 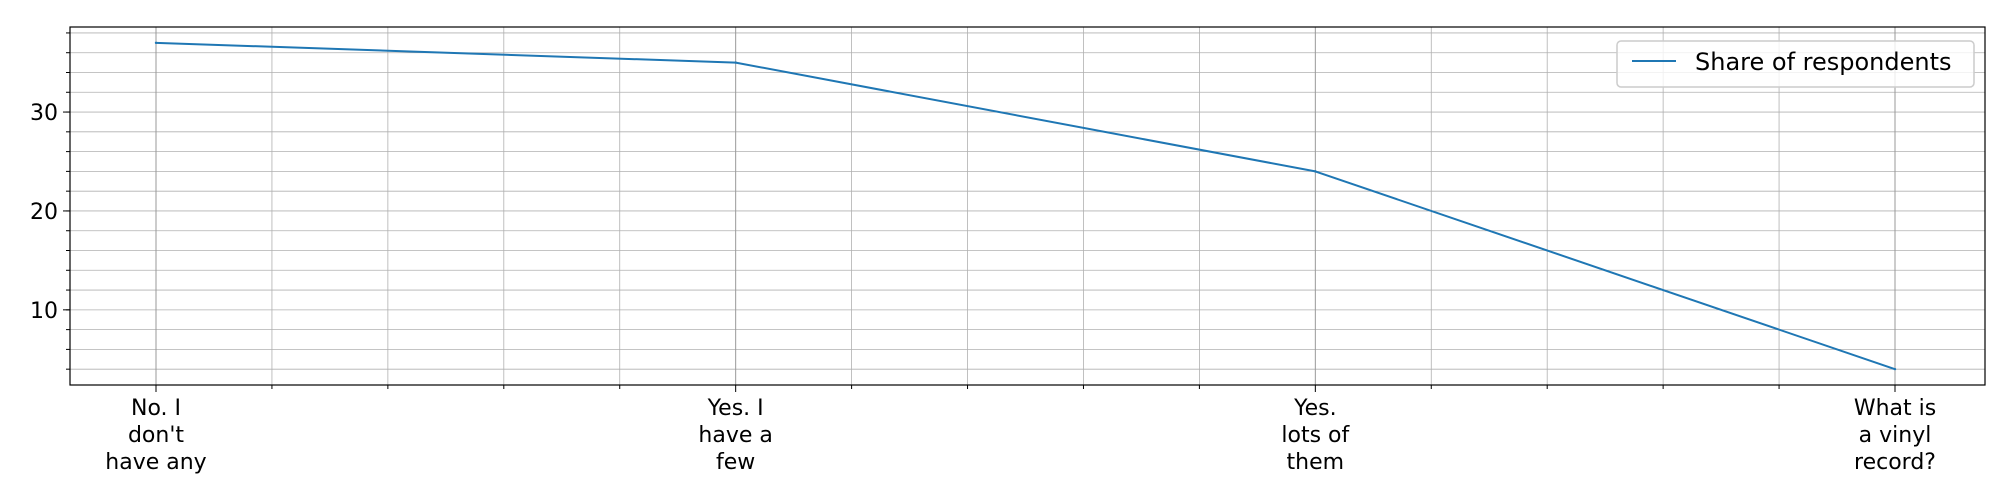 I want to click on y-tick-label: 30, so click(x=44, y=113).